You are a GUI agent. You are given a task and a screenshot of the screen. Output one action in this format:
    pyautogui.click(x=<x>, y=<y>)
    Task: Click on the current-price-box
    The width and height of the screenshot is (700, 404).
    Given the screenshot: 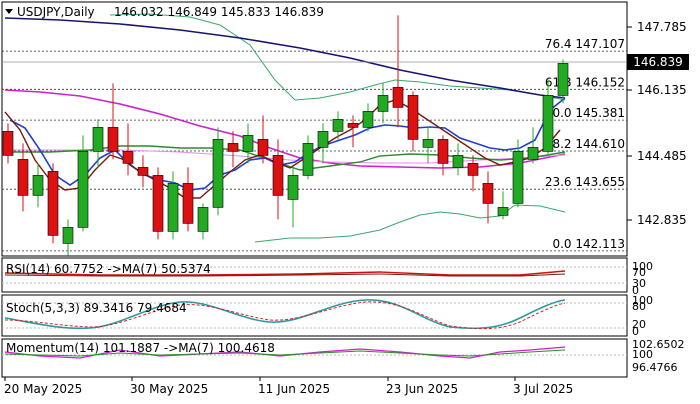 What is the action you would take?
    pyautogui.click(x=658, y=62)
    